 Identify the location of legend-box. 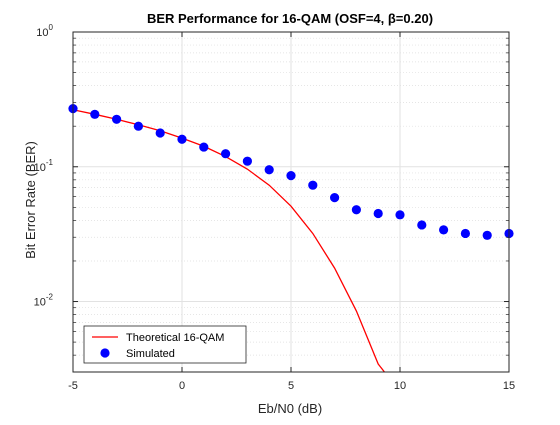
(165, 344).